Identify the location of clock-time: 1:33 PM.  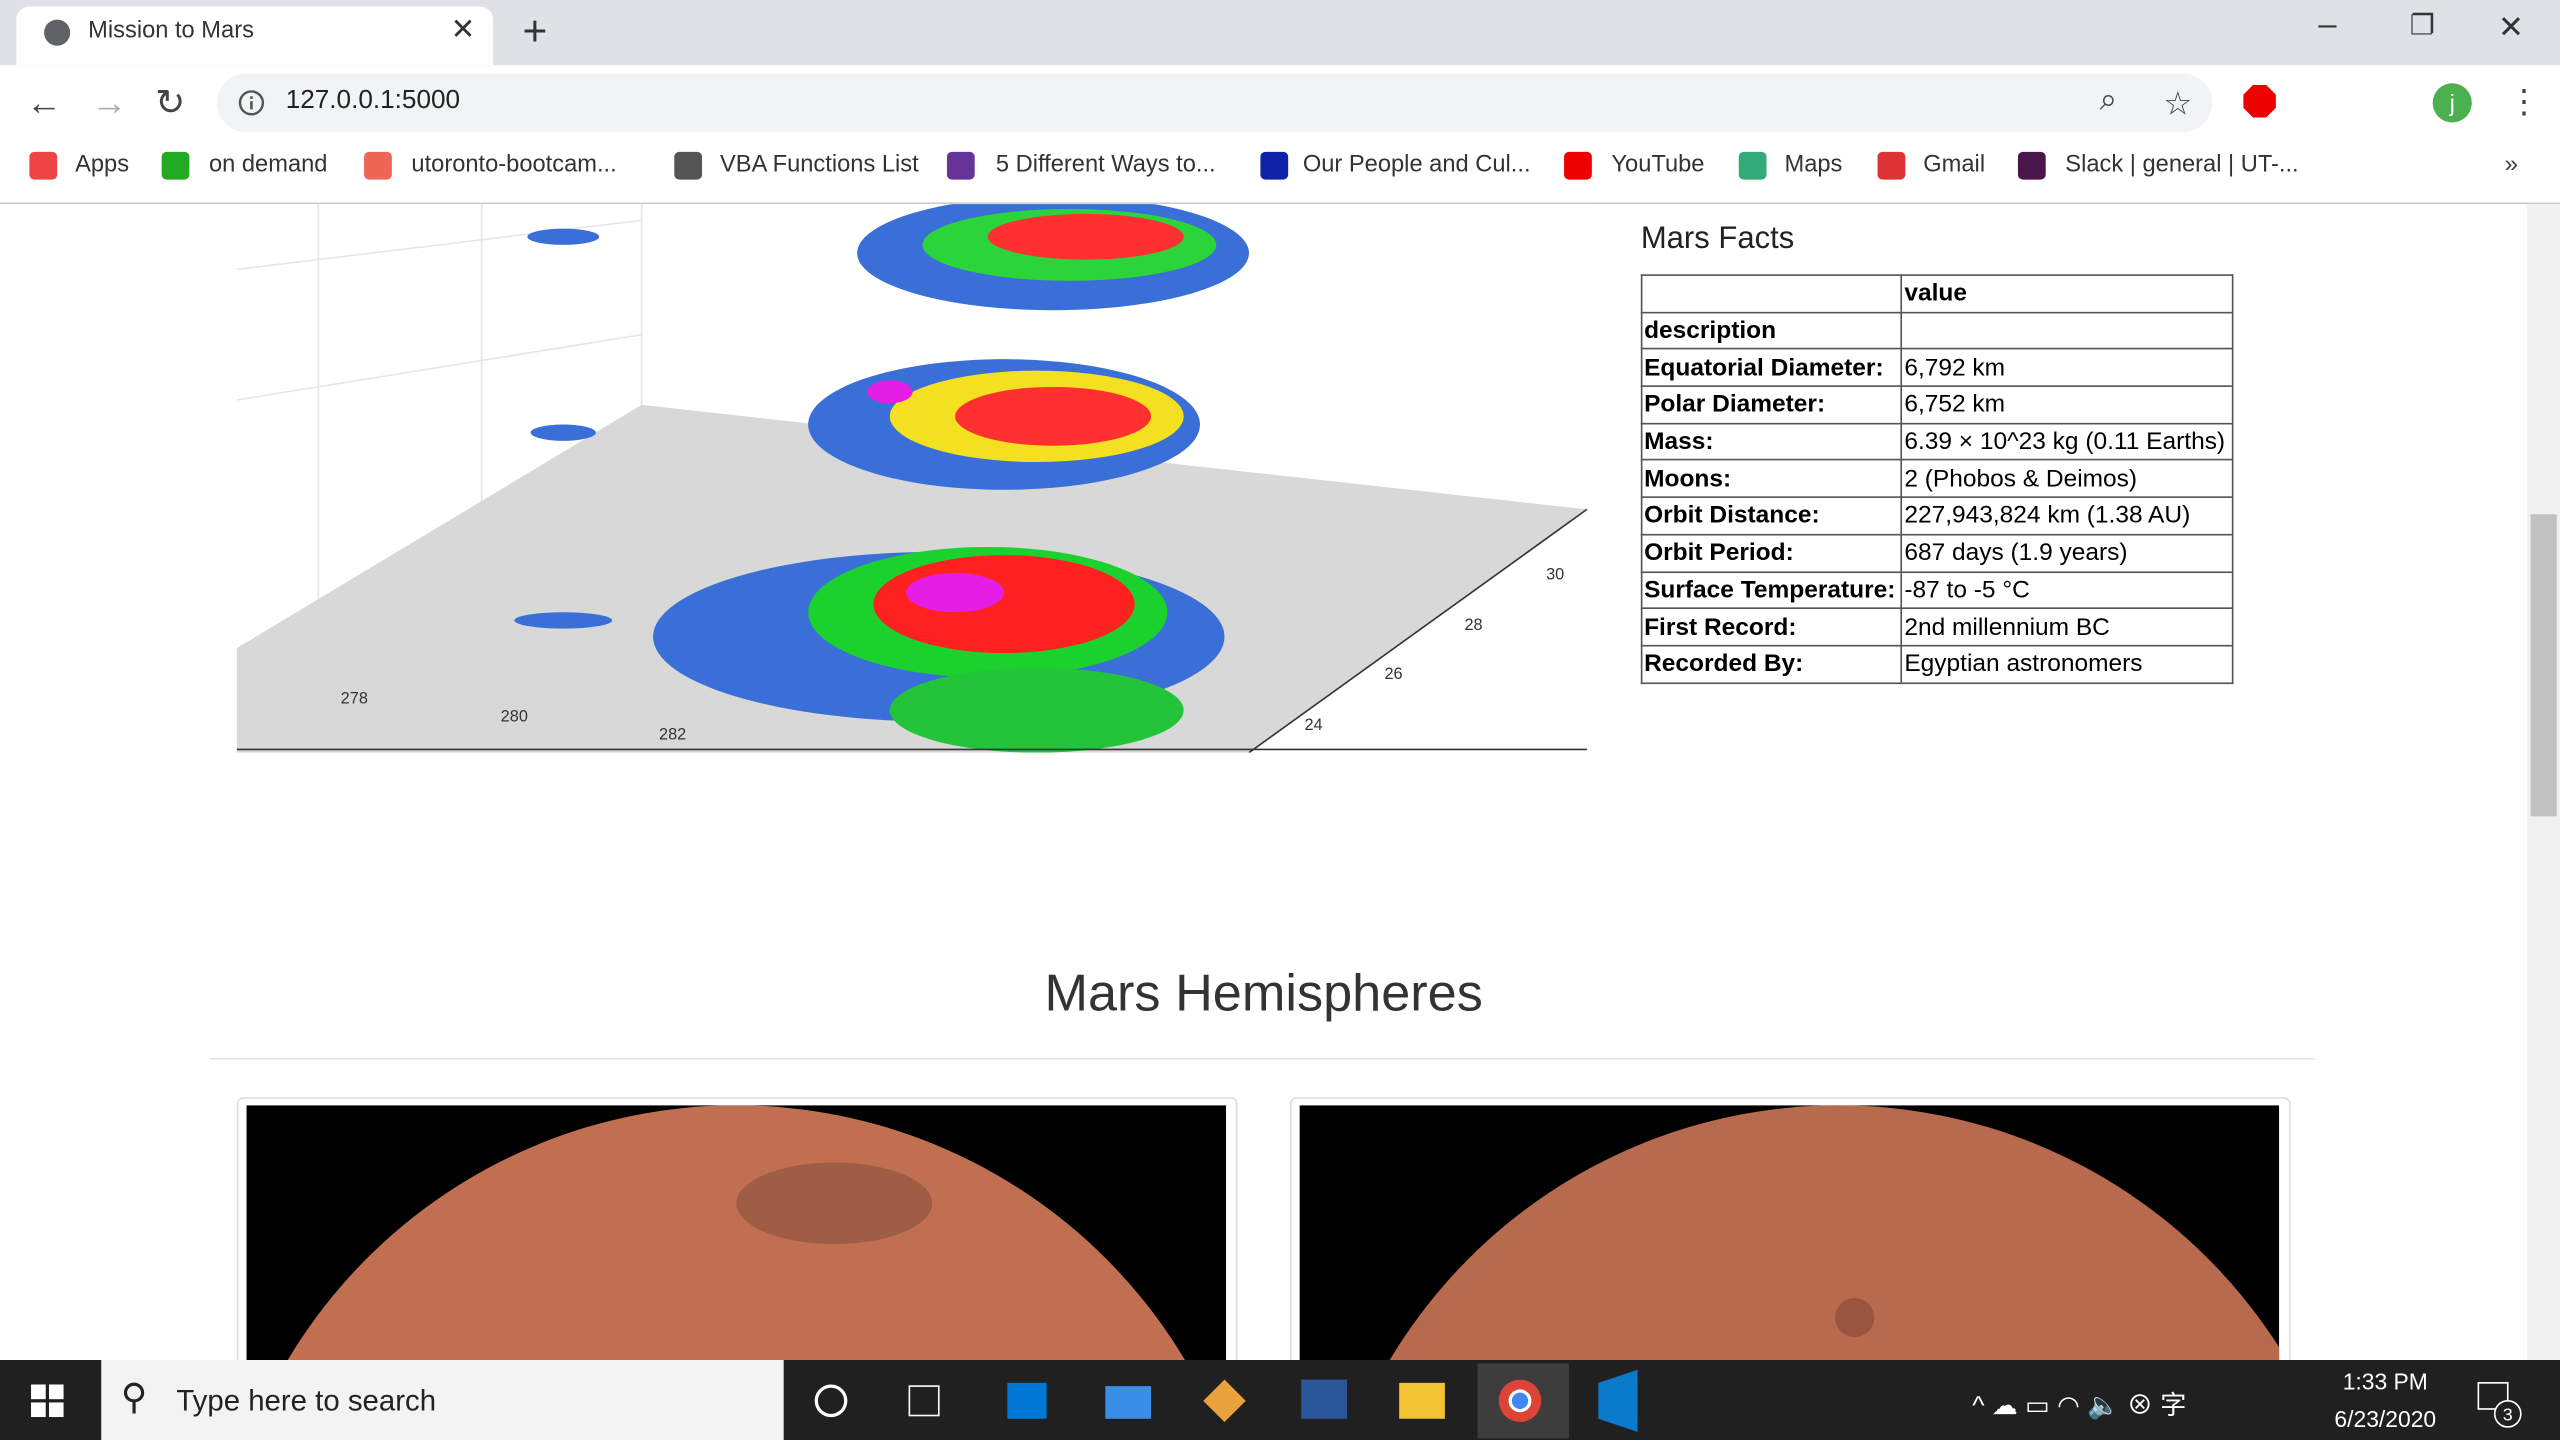
(2385, 1381).